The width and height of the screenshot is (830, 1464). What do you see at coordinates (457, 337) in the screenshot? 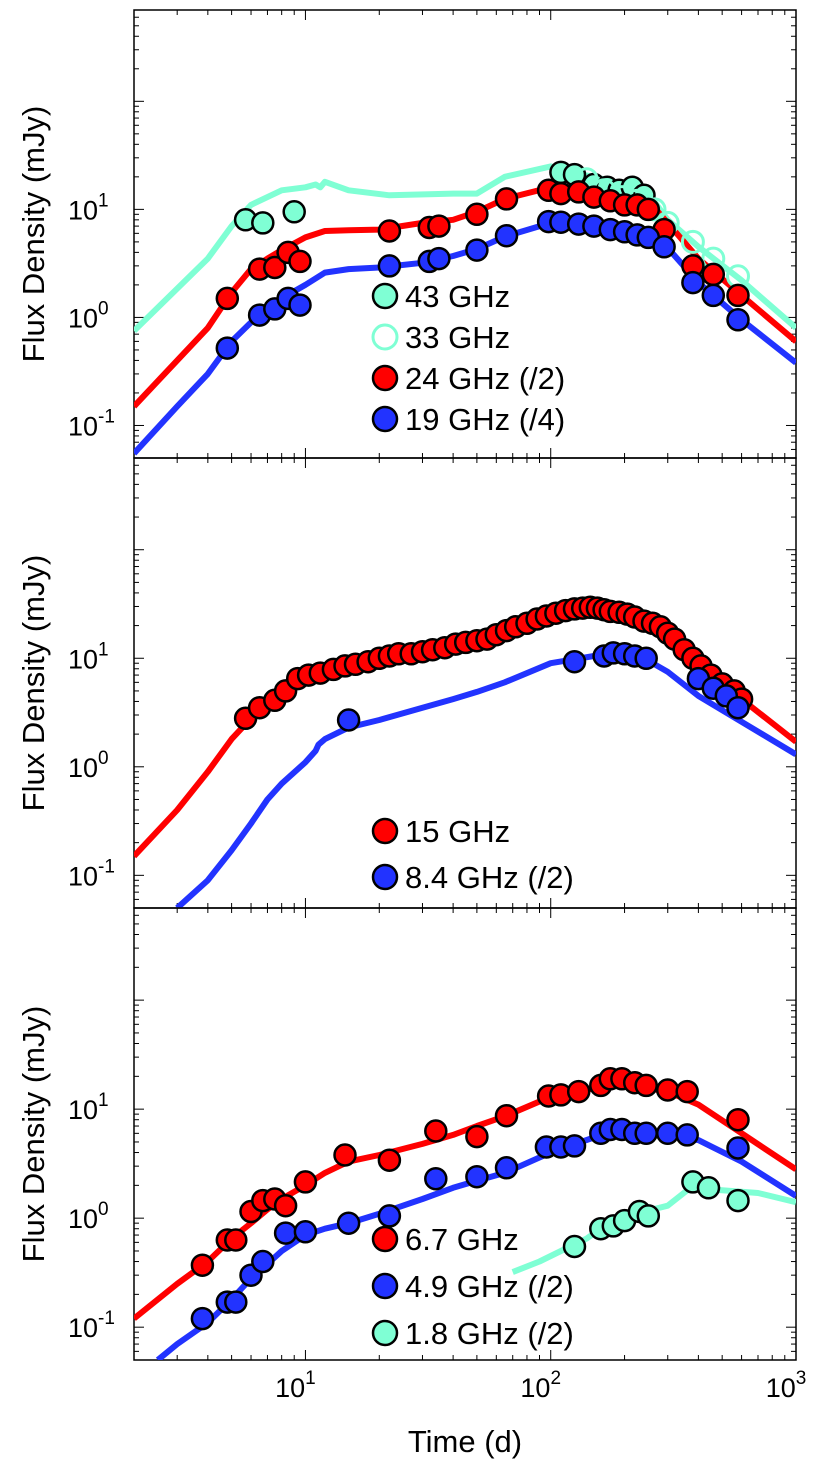
I see `legend-label: 33 GHz` at bounding box center [457, 337].